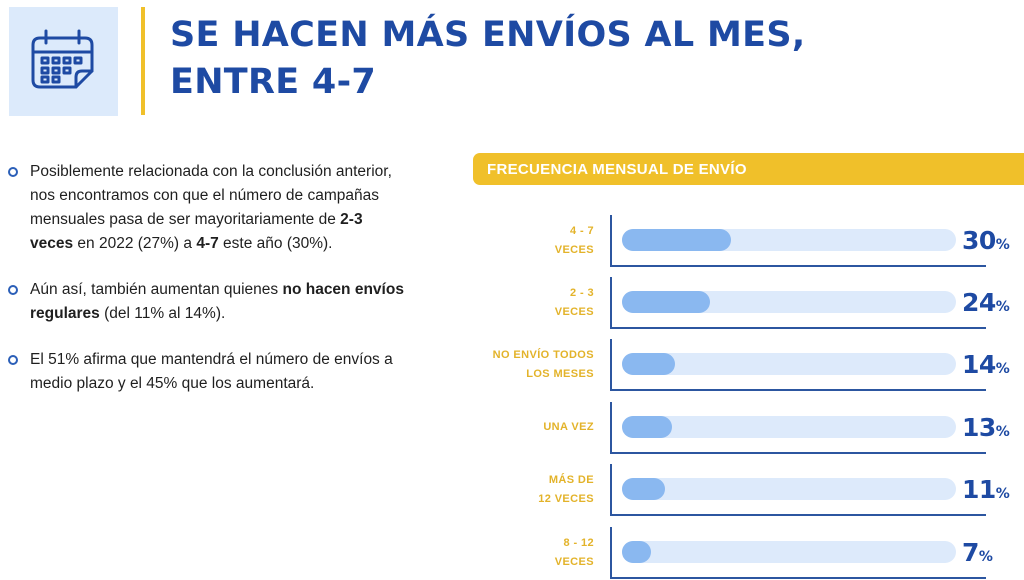 The image size is (1024, 580). I want to click on bullet-text: en 2022 (27%) a, so click(135, 243).